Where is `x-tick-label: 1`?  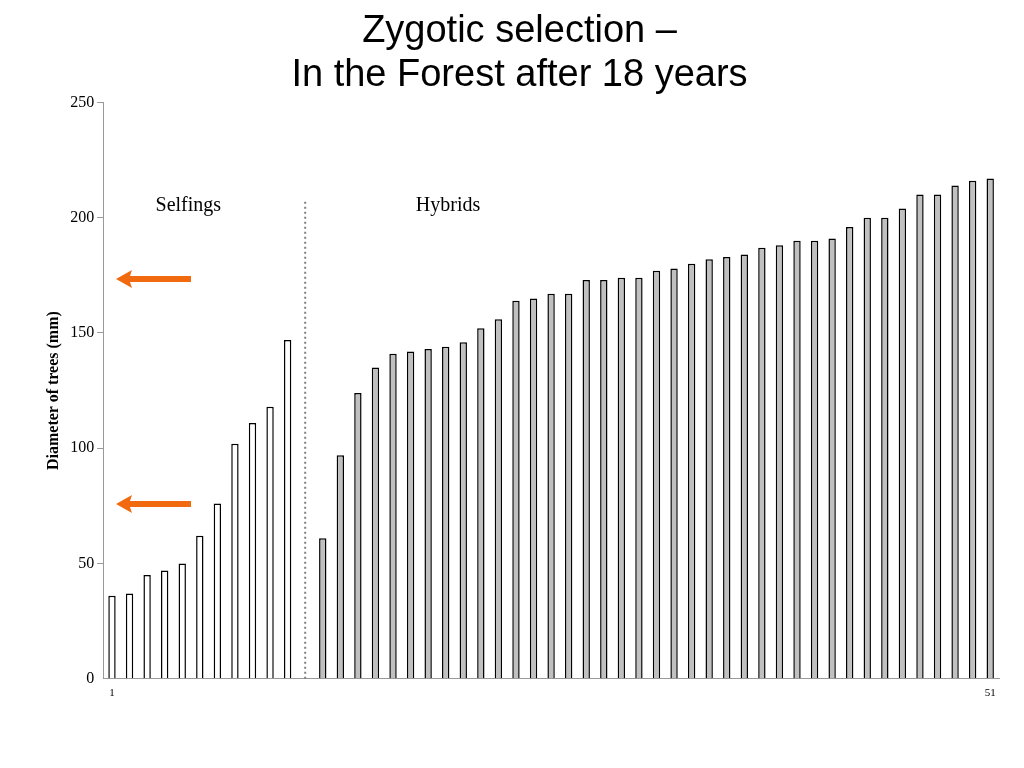
x-tick-label: 1 is located at coordinates (112, 692).